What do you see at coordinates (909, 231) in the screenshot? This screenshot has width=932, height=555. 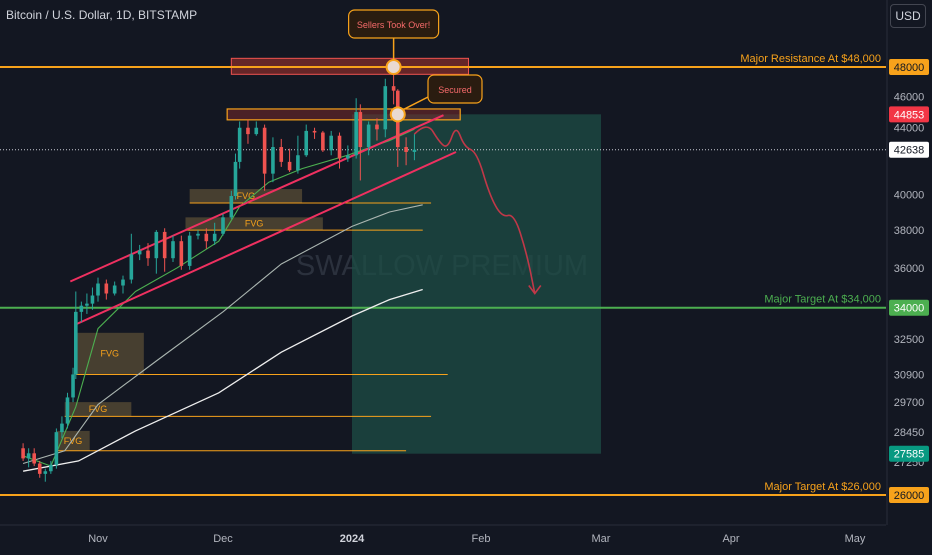 I see `price-tick-label: 38000` at bounding box center [909, 231].